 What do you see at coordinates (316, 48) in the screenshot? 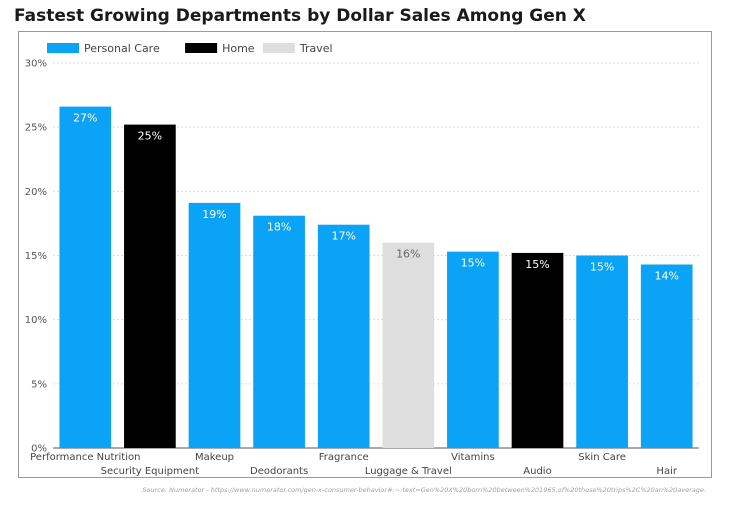
I see `legend-label: Travel` at bounding box center [316, 48].